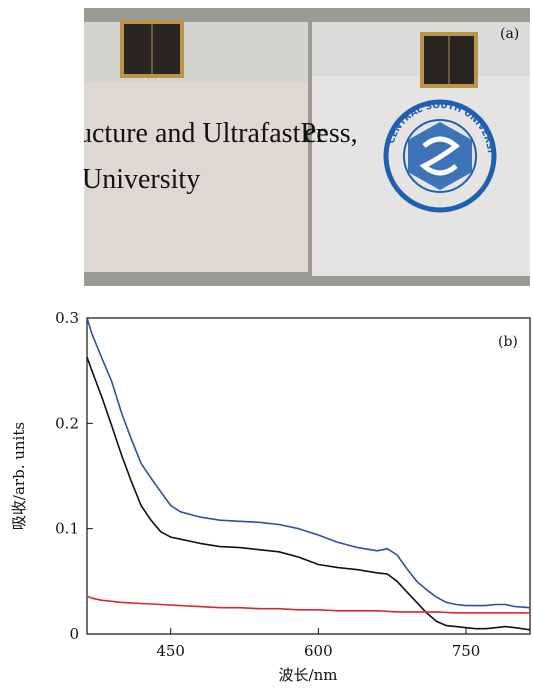  What do you see at coordinates (19, 476) in the screenshot?
I see `y-axis-title: 吸收/arb. units` at bounding box center [19, 476].